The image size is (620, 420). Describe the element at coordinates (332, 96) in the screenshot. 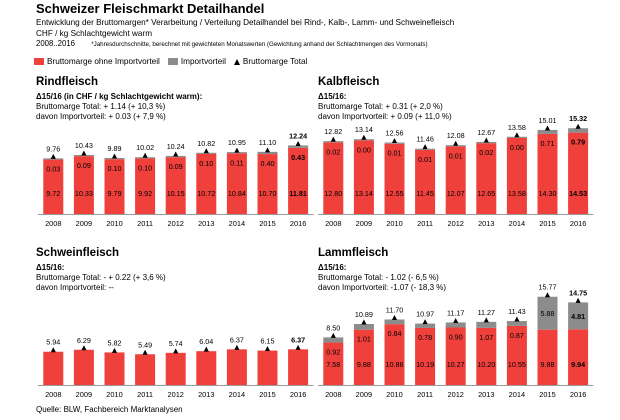

I see `info-delta: Δ15/16:` at that location.